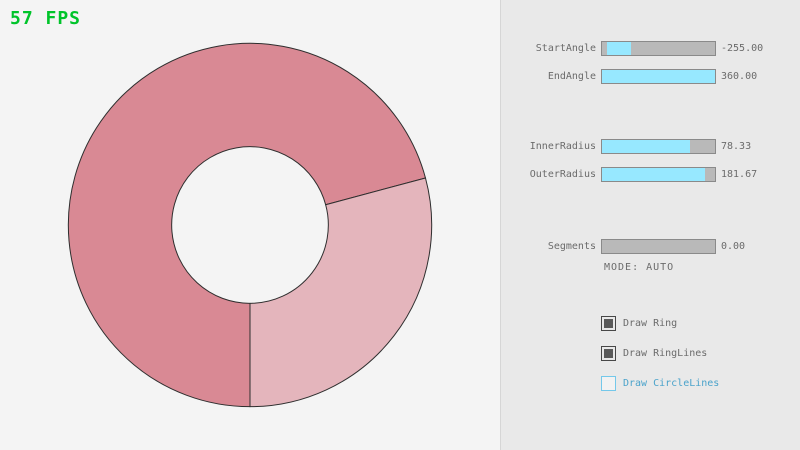 This screenshot has width=800, height=450. Describe the element at coordinates (608, 383) in the screenshot. I see `draw-circlelines-checkbox` at that location.